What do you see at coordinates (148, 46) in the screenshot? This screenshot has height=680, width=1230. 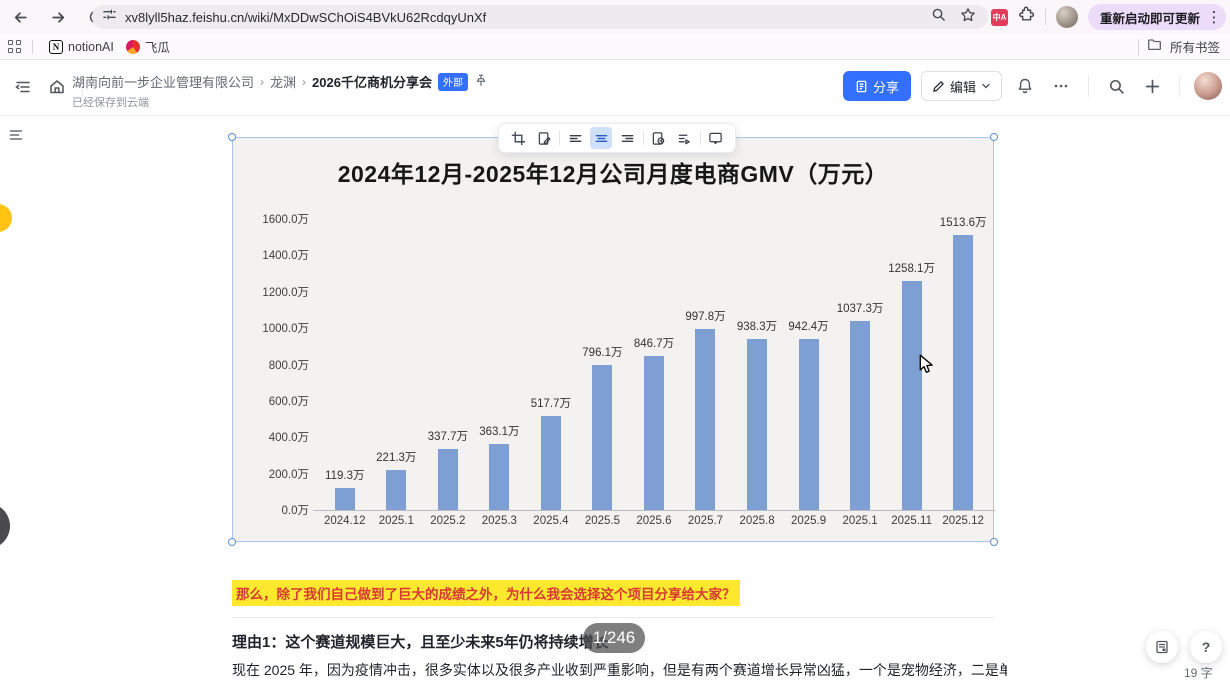 I see `bookmark-feigua: 飞瓜` at bounding box center [148, 46].